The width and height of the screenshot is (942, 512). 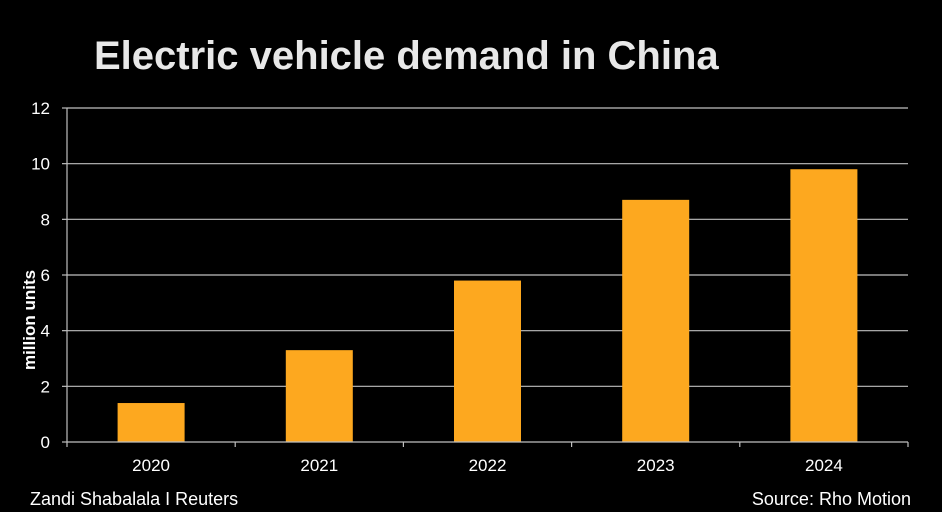 I want to click on y-tick-label: 6, so click(x=45, y=275).